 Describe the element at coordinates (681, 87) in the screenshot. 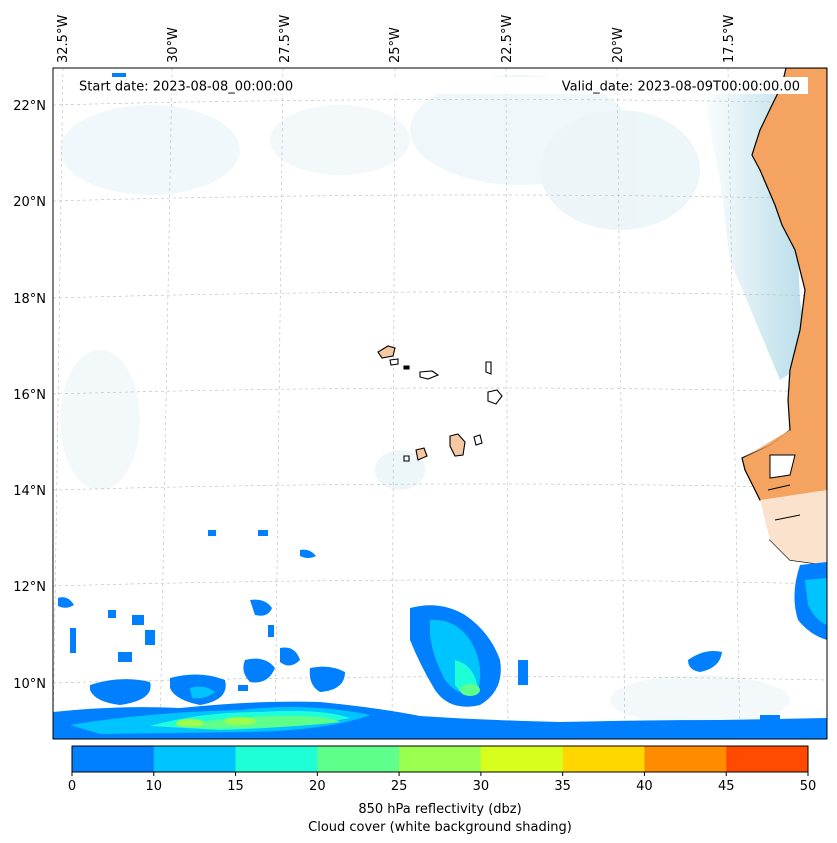

I see `valid-date-label: Valid_date: 2023-08-09T00:00:00.00` at that location.